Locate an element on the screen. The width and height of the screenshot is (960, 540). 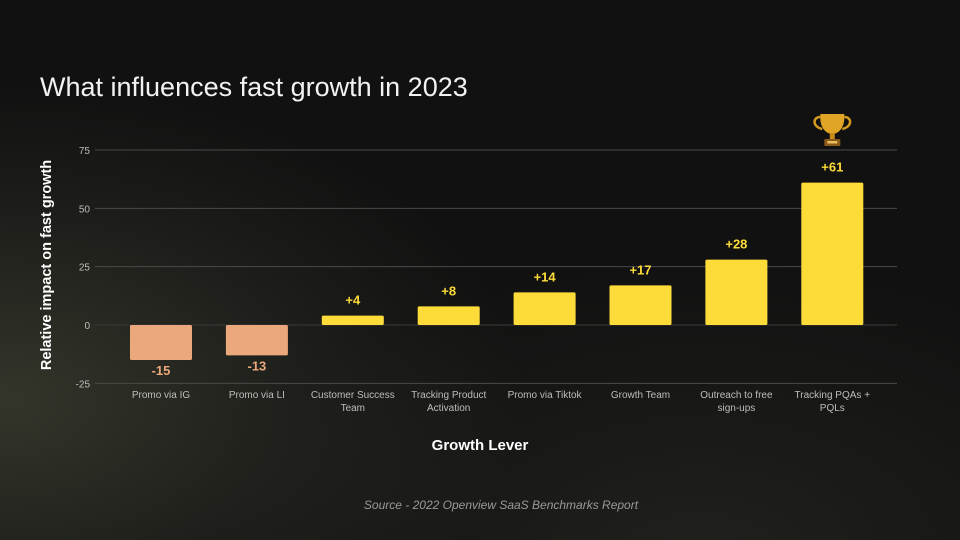
data-label: -15 is located at coordinates (161, 370).